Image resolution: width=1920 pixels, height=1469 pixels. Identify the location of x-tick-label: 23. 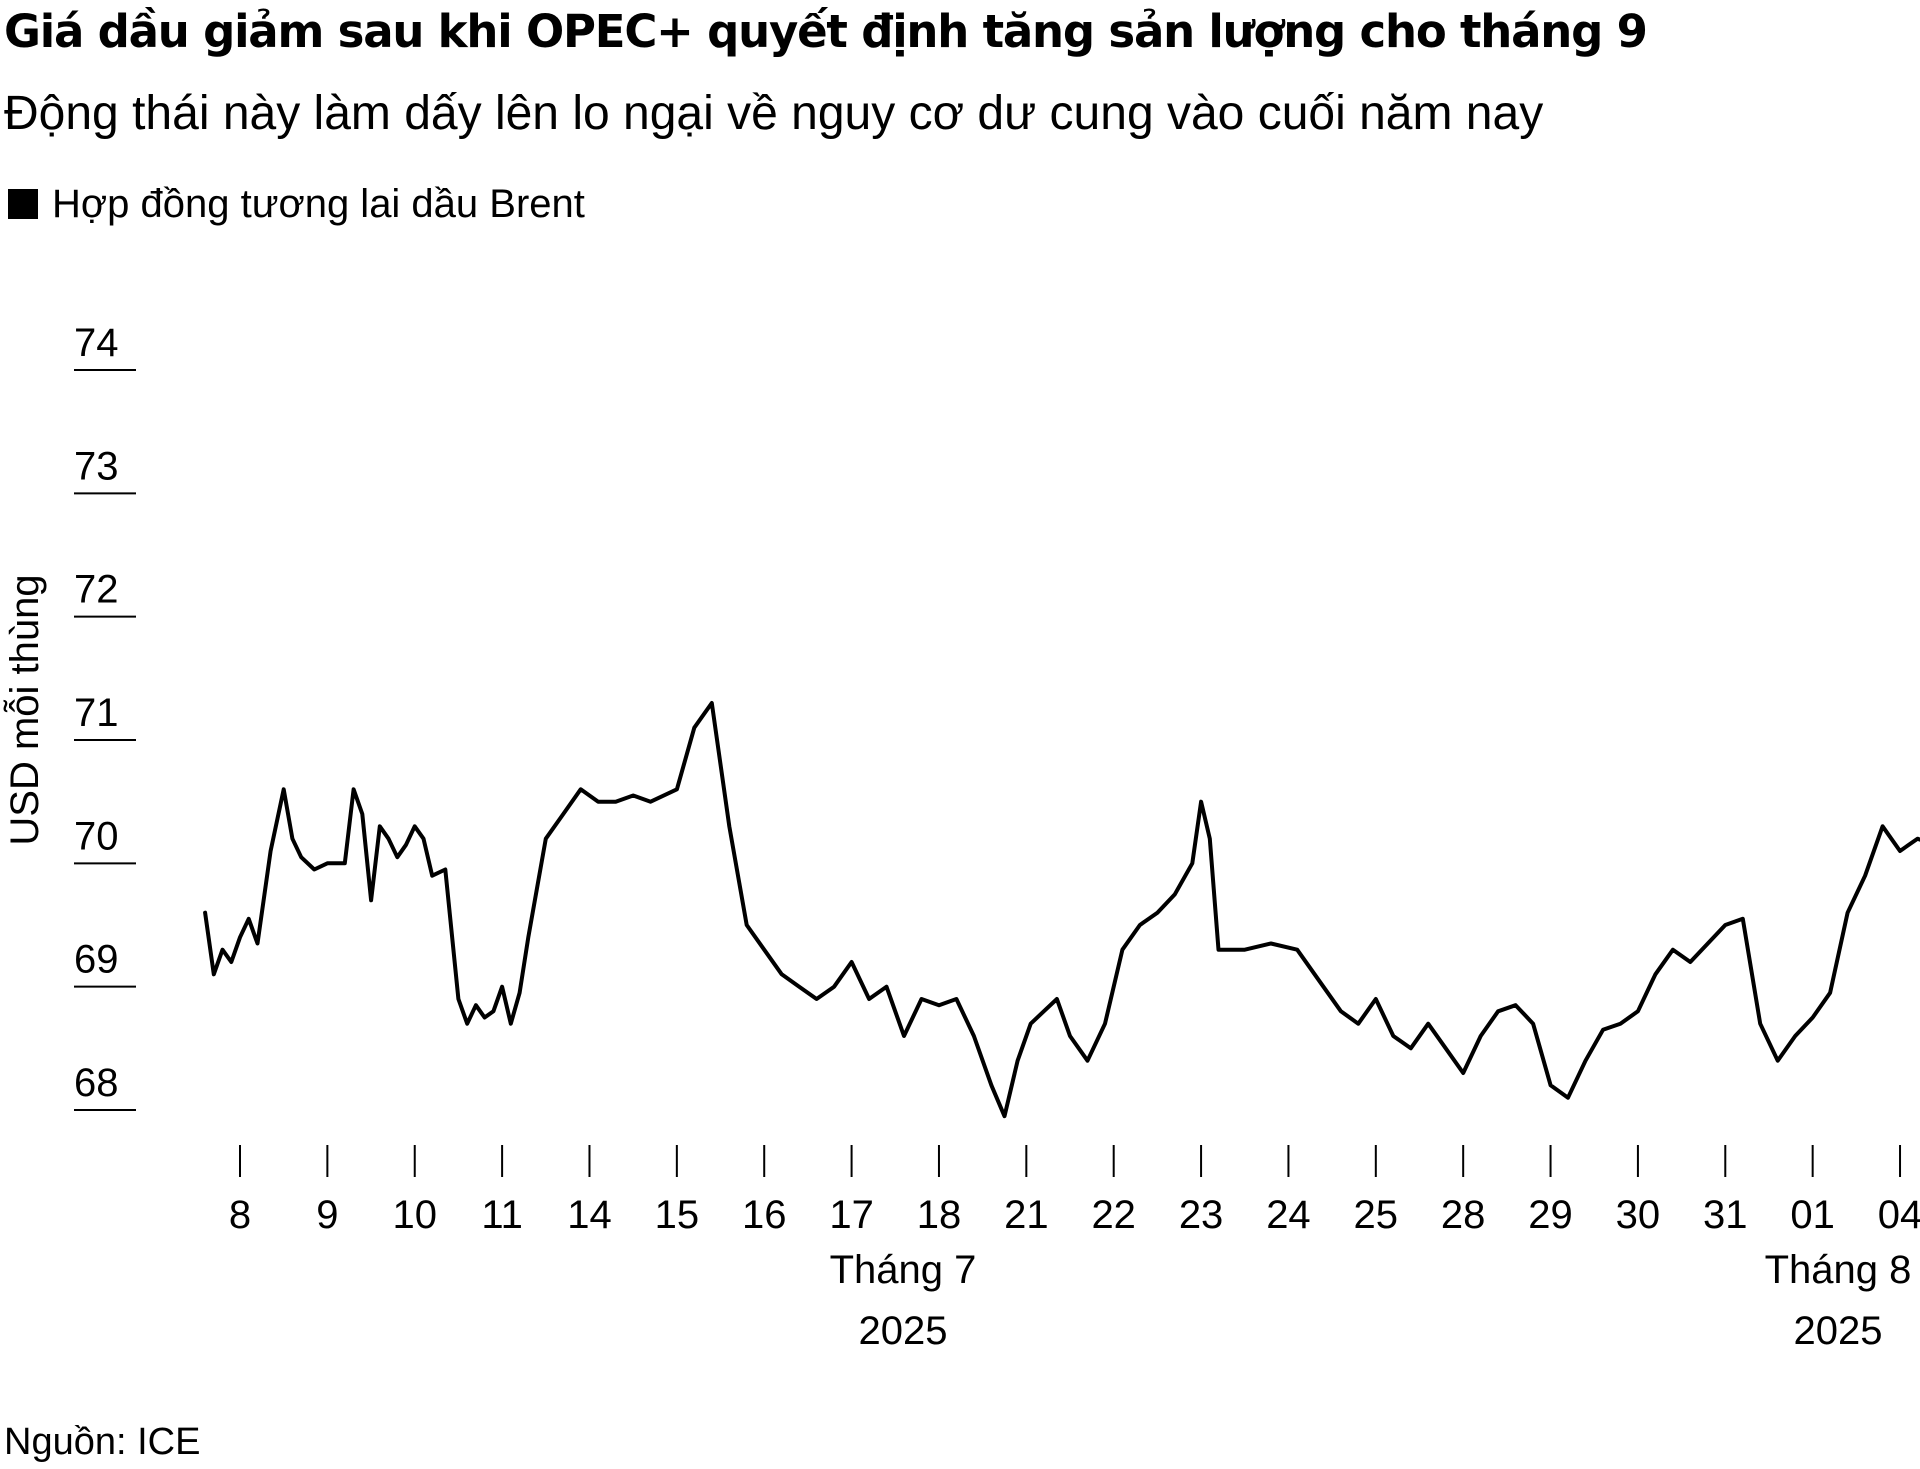
(1201, 1215).